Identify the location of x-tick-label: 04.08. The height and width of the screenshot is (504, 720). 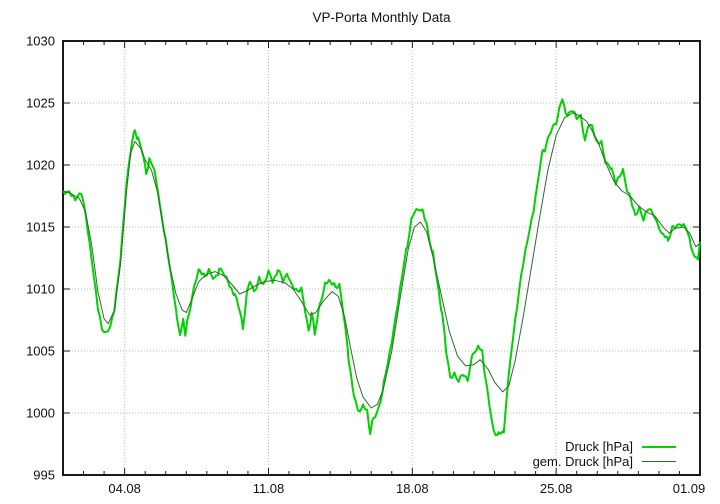
(124, 488).